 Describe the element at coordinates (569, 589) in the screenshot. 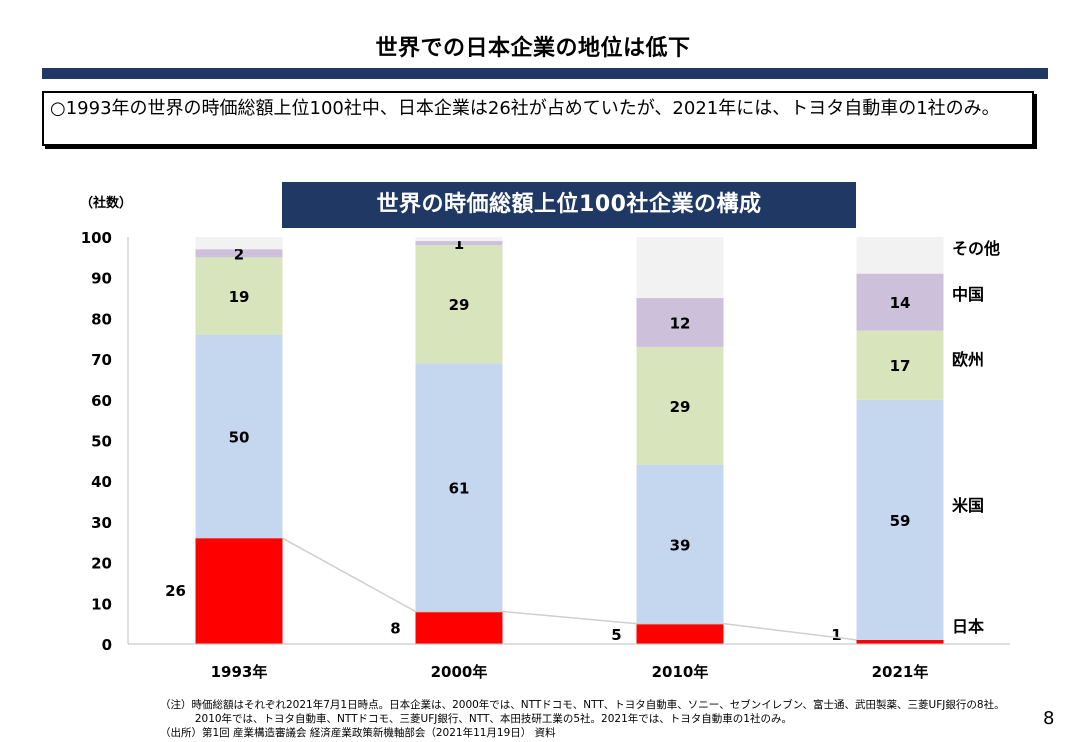

I see `trend-line` at that location.